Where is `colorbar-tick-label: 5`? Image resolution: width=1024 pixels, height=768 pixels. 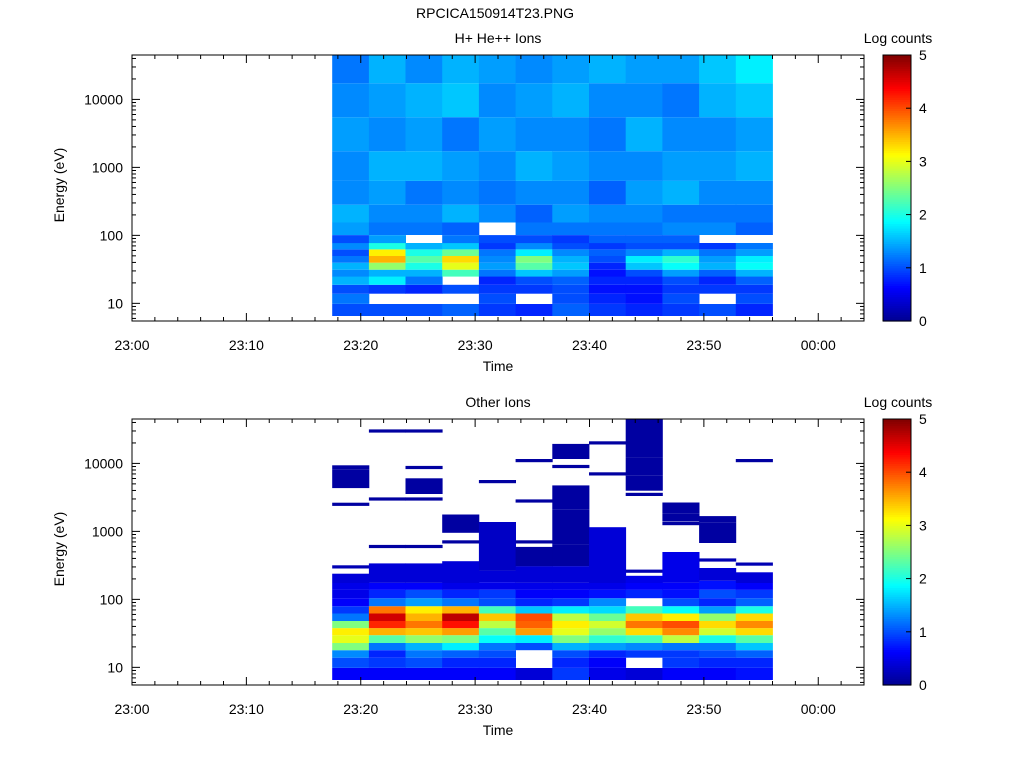 colorbar-tick-label: 5 is located at coordinates (923, 419).